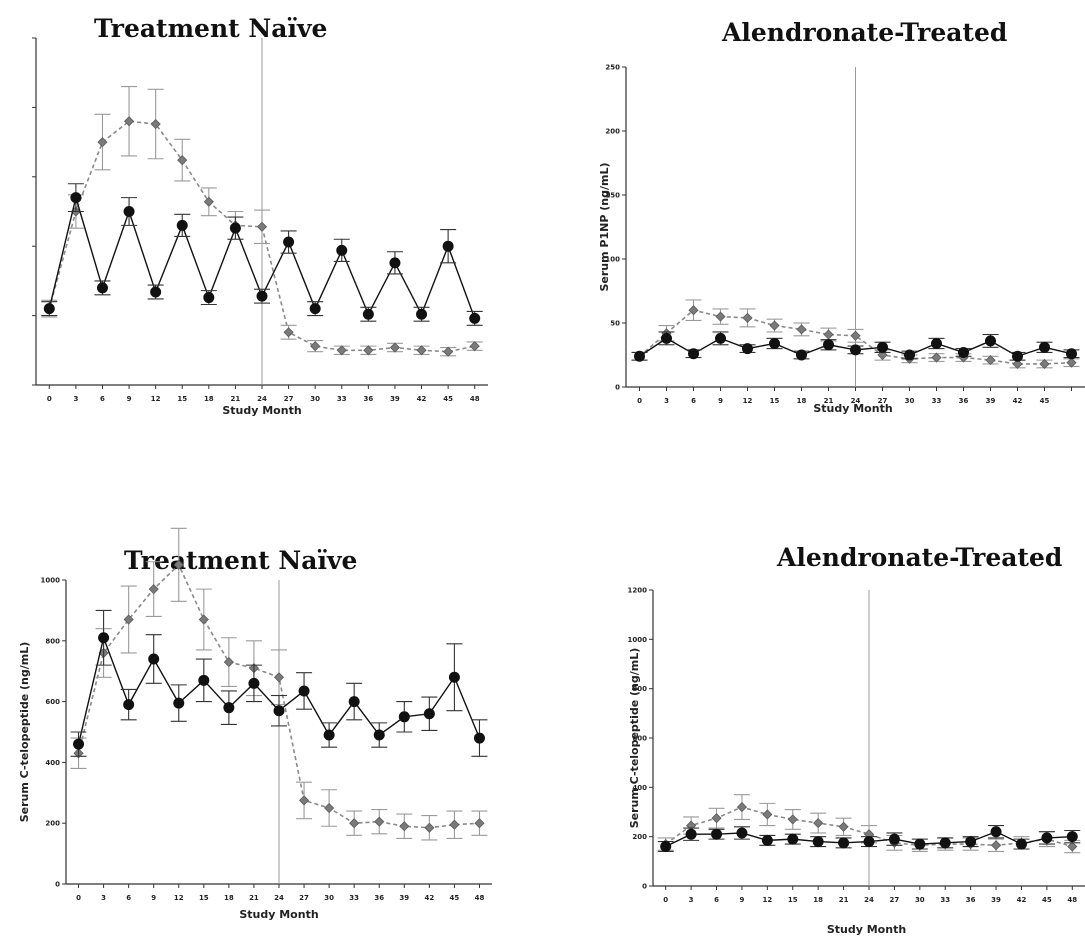 This screenshot has width=1085, height=945. Describe the element at coordinates (75, 399) in the screenshot. I see `panel-1-x-tick-label: 3` at that location.